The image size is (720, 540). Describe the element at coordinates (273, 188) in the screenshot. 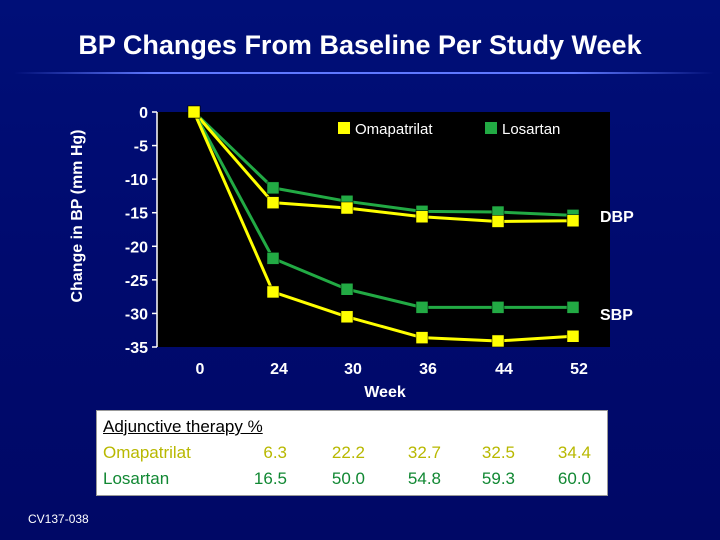

I see `data-point-losartan-dbp` at that location.